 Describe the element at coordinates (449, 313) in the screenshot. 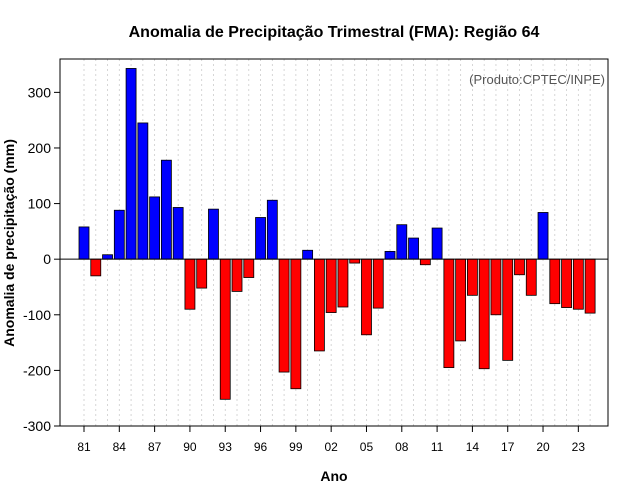

I see `bar-2012` at that location.